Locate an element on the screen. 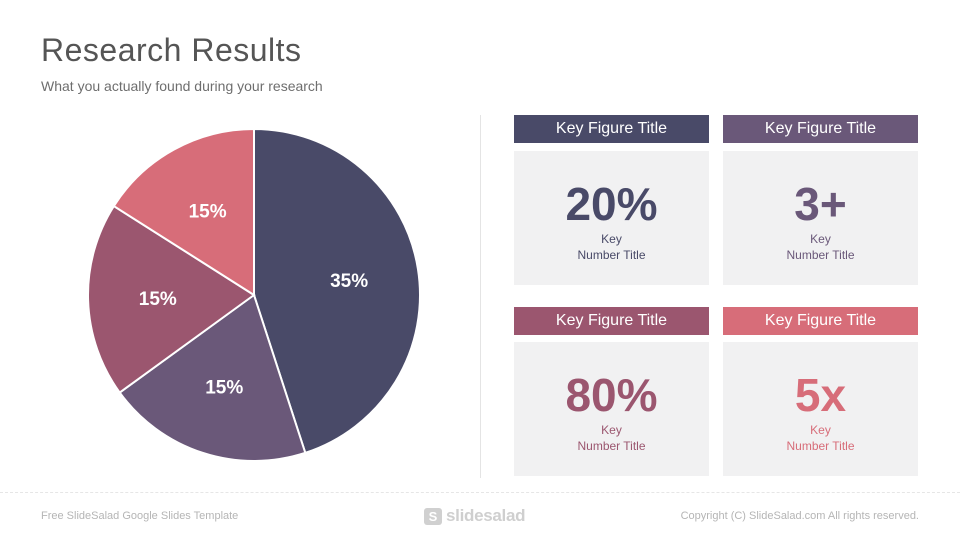 This screenshot has width=960, height=540. card-1-header-label: Key Figure Title is located at coordinates (611, 128).